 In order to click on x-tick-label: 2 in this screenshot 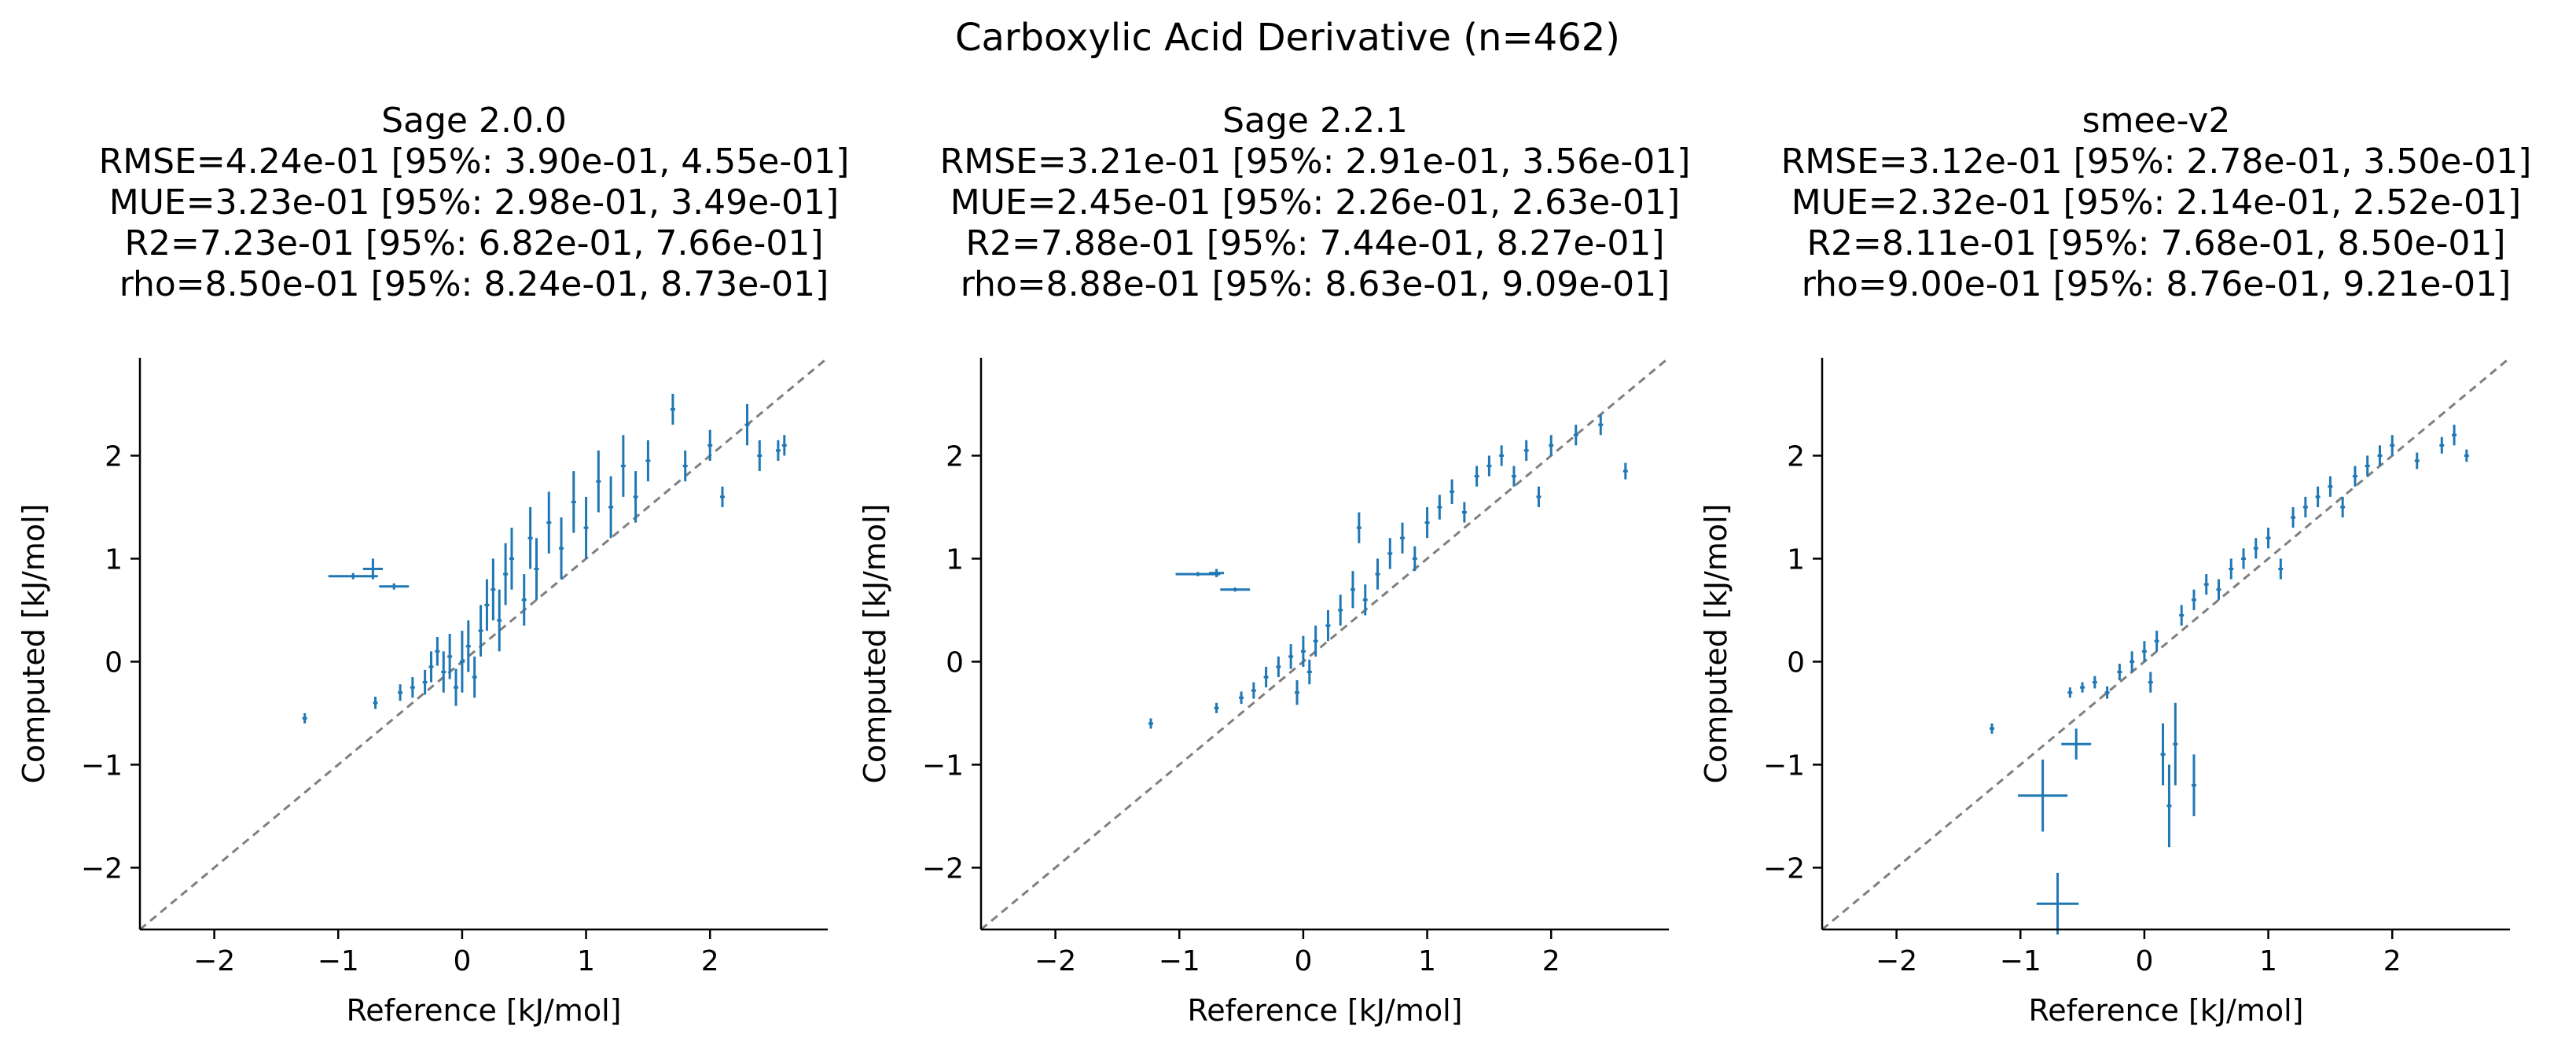, I will do `click(710, 961)`.